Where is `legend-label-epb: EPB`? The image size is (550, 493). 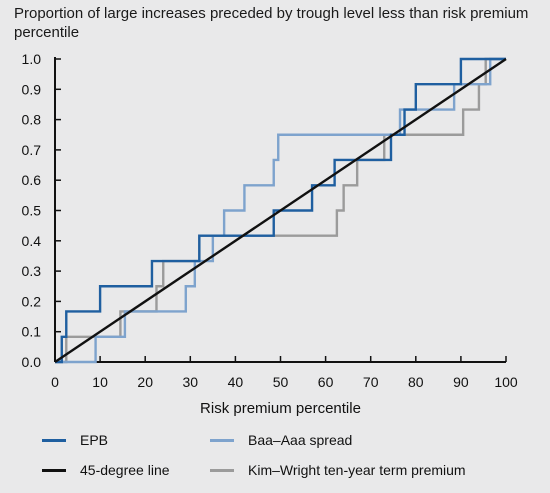
legend-label-epb: EPB is located at coordinates (94, 440).